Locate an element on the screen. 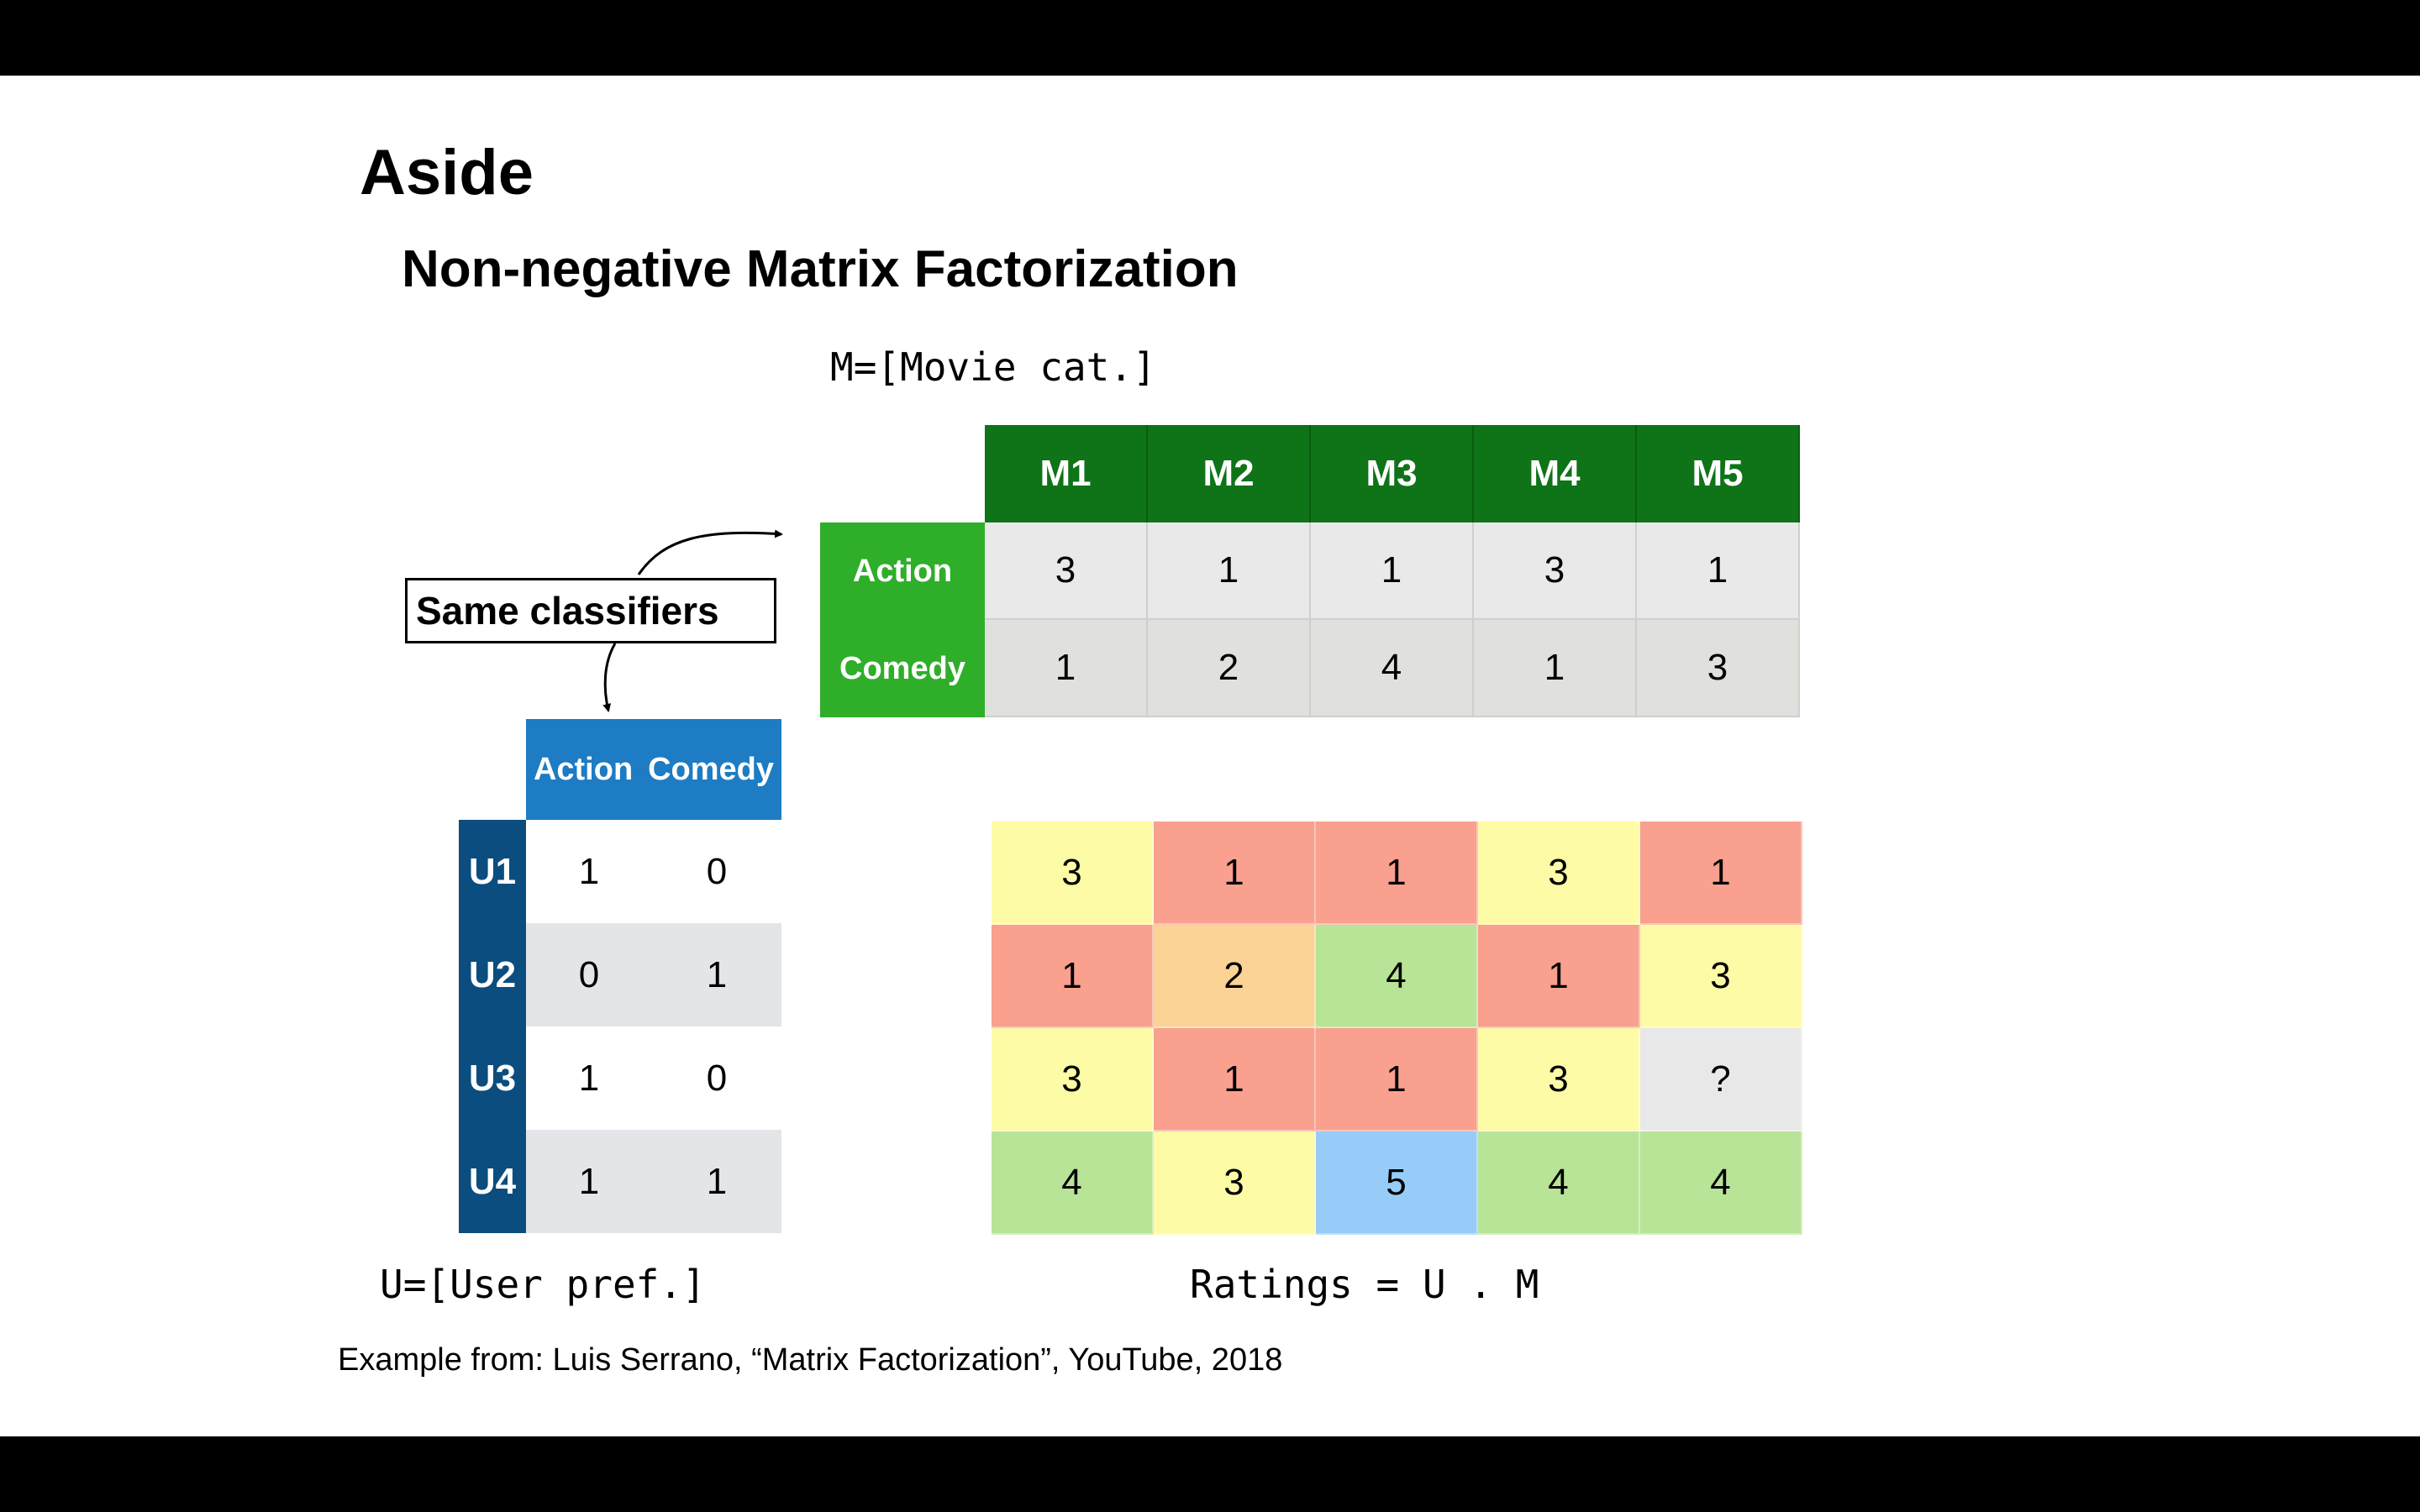  connector-arrows is located at coordinates (692, 620).